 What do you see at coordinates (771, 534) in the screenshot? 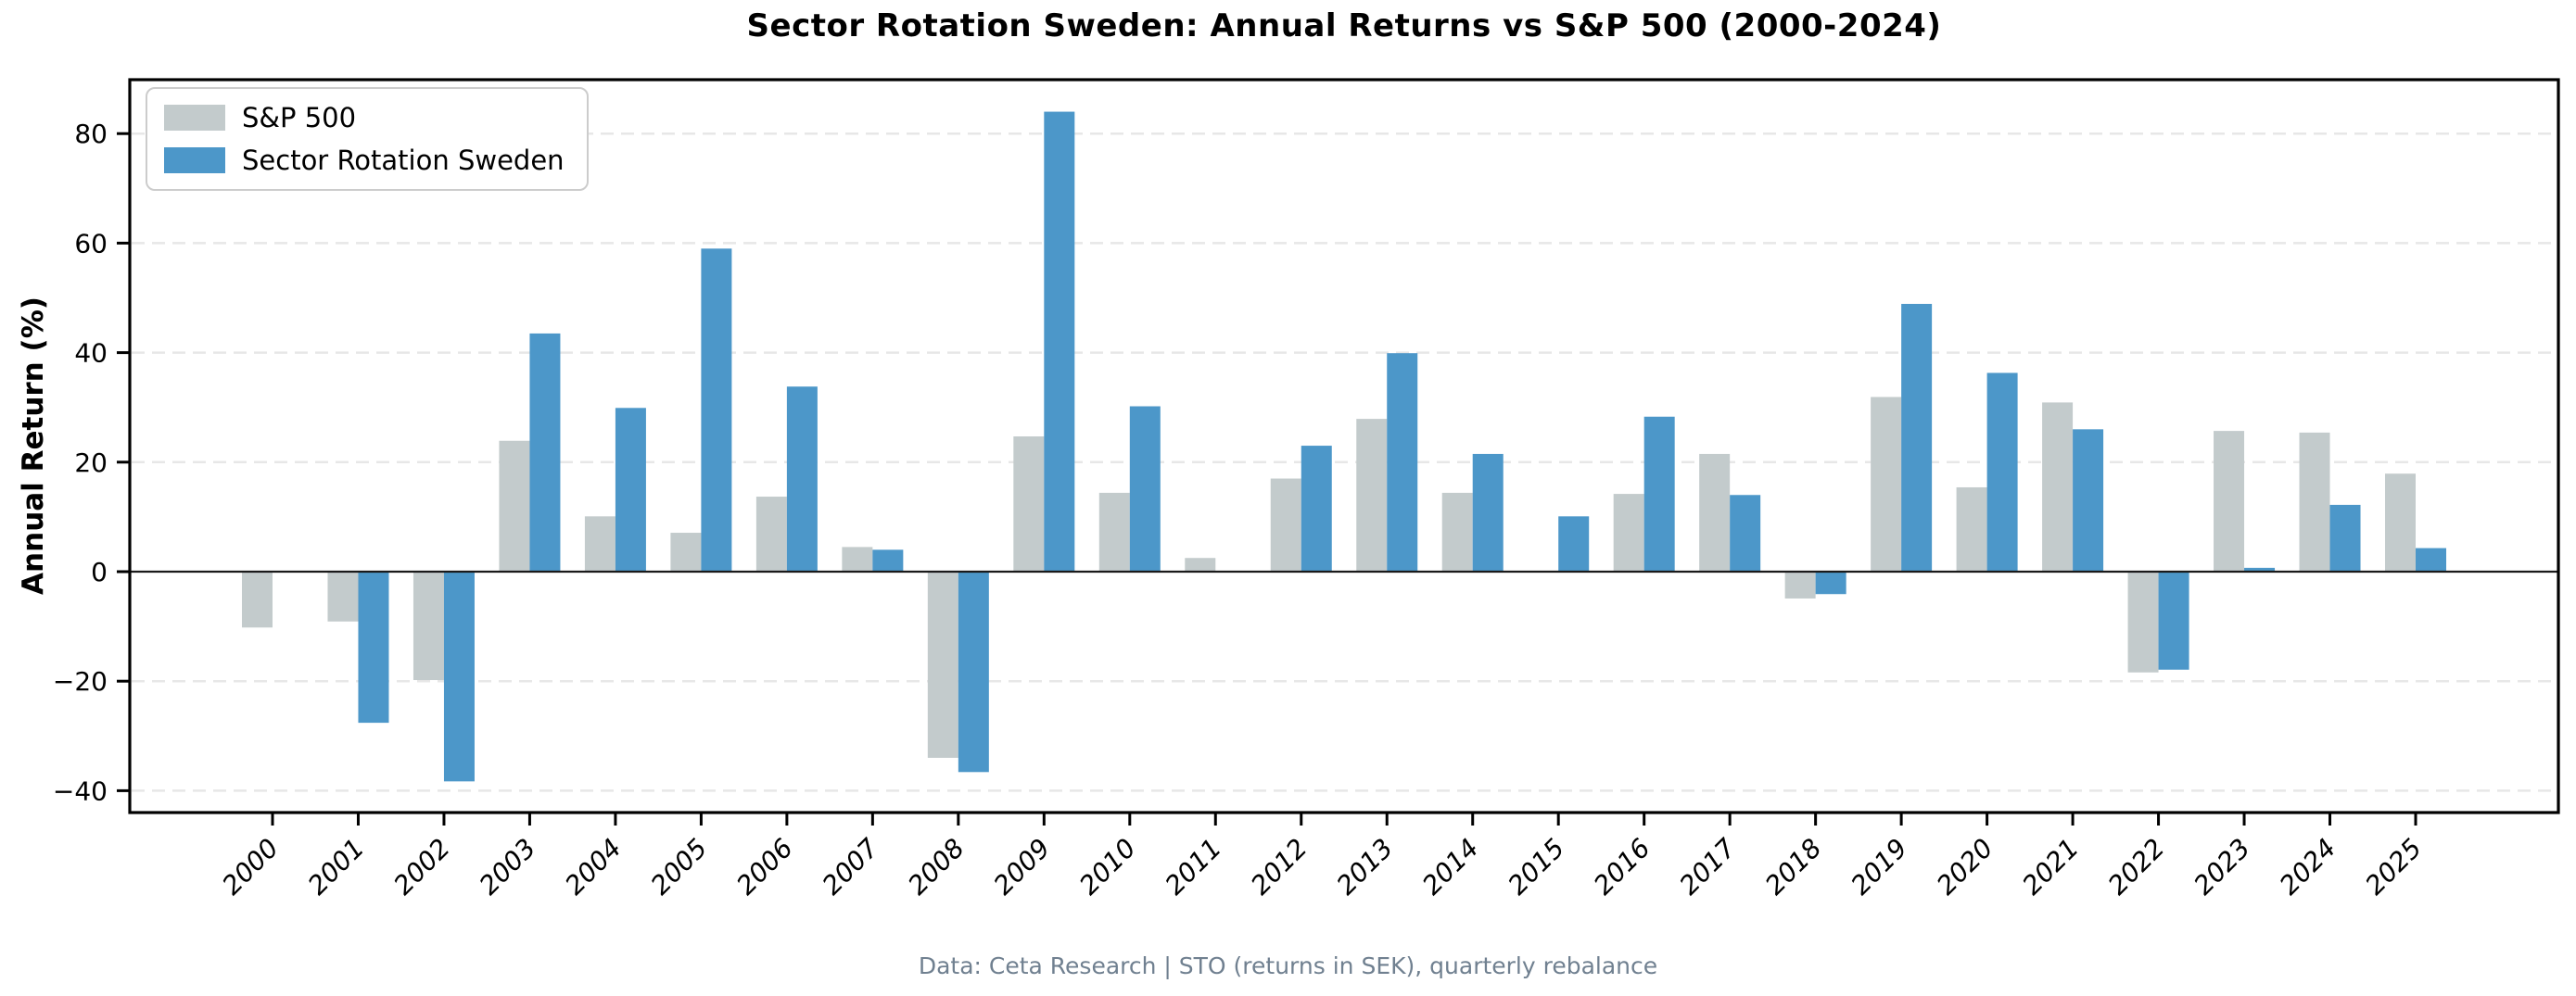
I see `bar-sp500-2006` at bounding box center [771, 534].